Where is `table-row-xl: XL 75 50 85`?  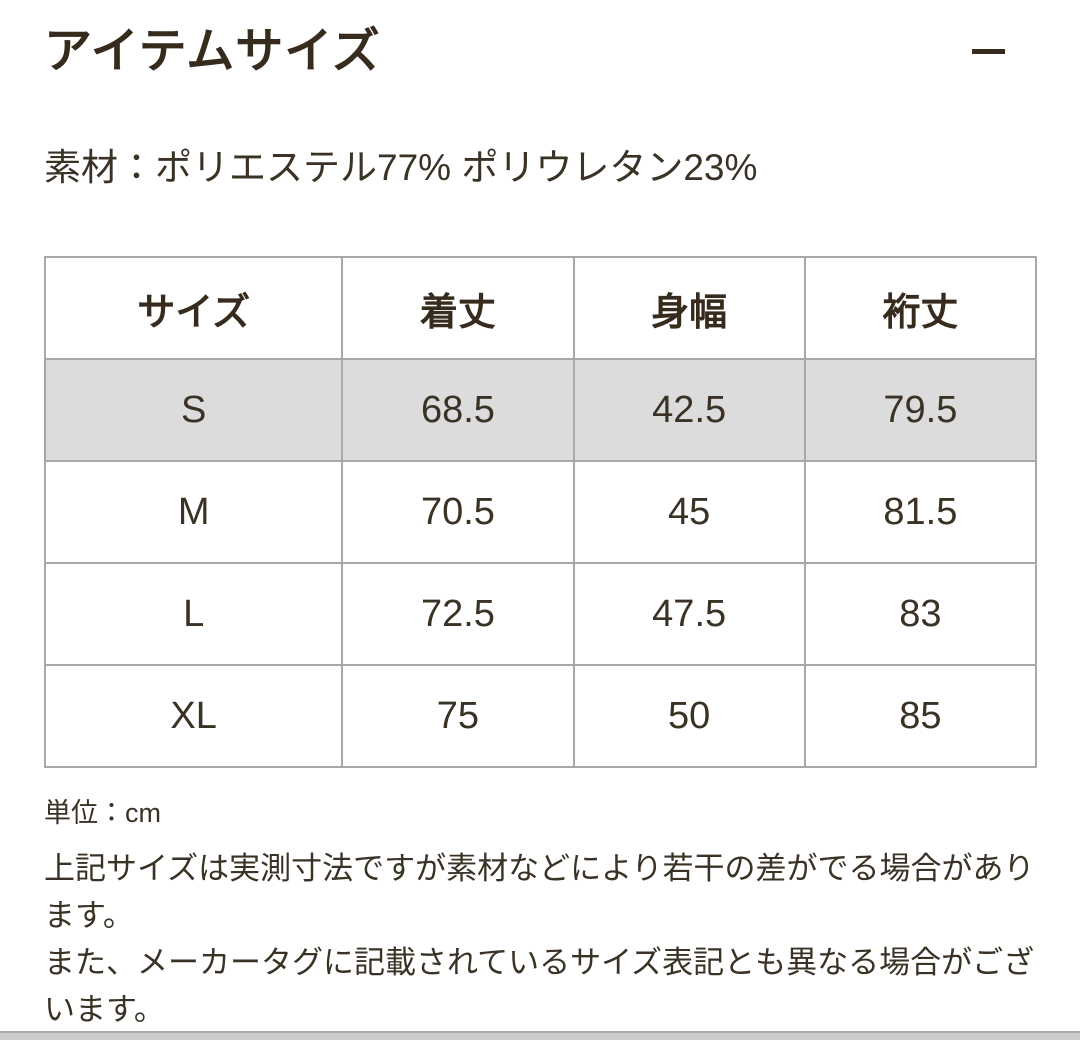
table-row-xl: XL 75 50 85 is located at coordinates (540, 716).